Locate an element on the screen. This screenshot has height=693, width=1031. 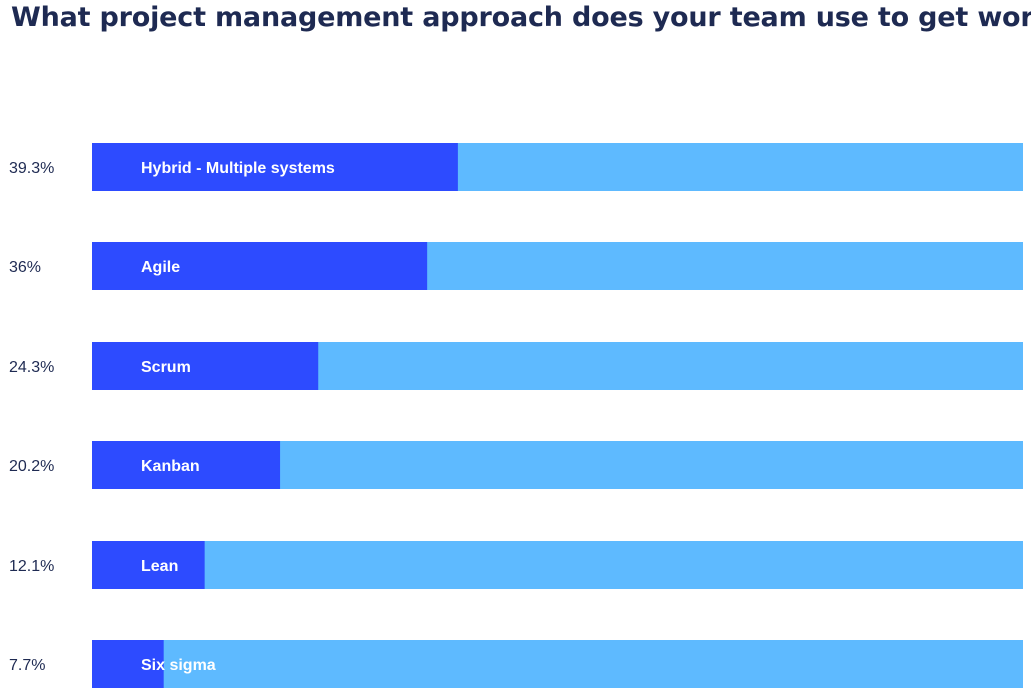
category-label: Kanban is located at coordinates (170, 466).